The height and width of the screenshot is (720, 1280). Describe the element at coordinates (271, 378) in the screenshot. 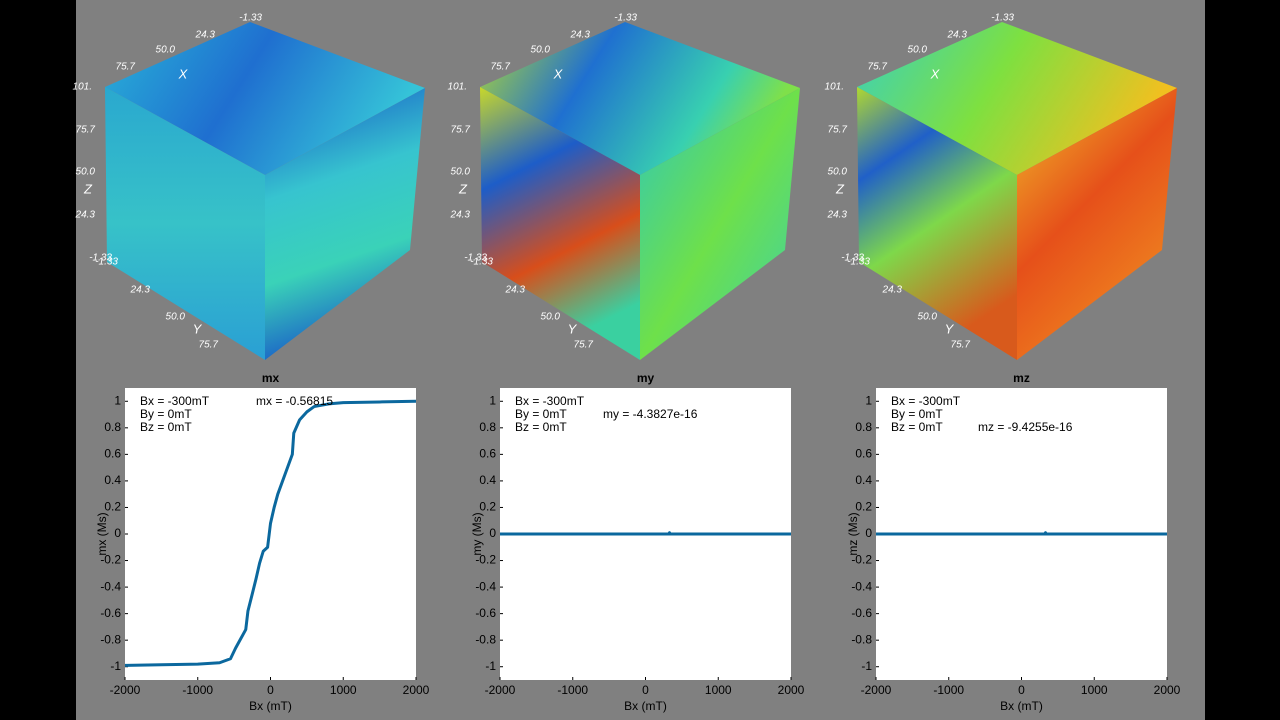

I see `chart-title: mx` at that location.